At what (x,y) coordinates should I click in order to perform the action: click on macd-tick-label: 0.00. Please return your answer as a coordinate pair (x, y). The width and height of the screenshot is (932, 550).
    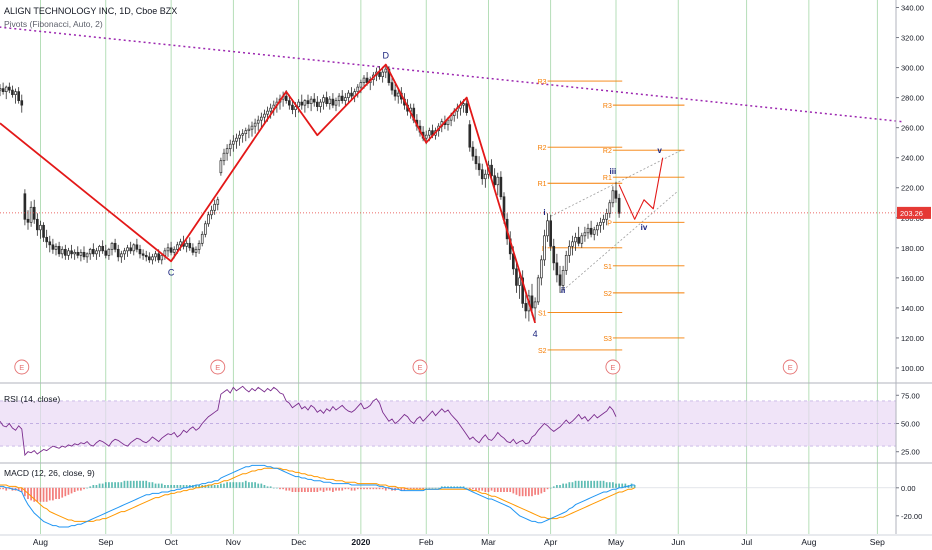
    Looking at the image, I should click on (908, 488).